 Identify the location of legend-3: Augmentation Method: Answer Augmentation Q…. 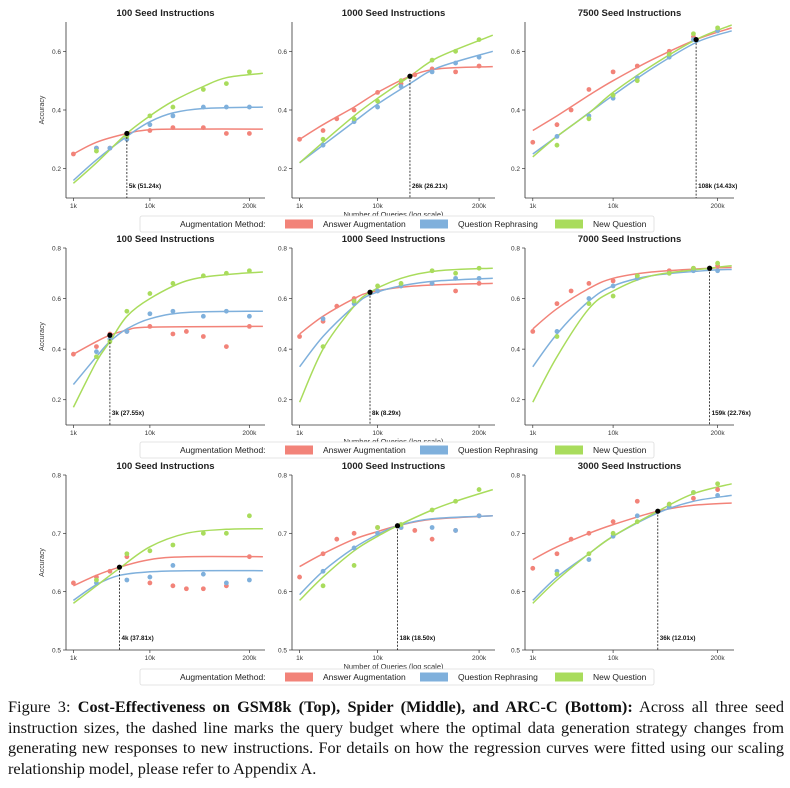
(397, 677).